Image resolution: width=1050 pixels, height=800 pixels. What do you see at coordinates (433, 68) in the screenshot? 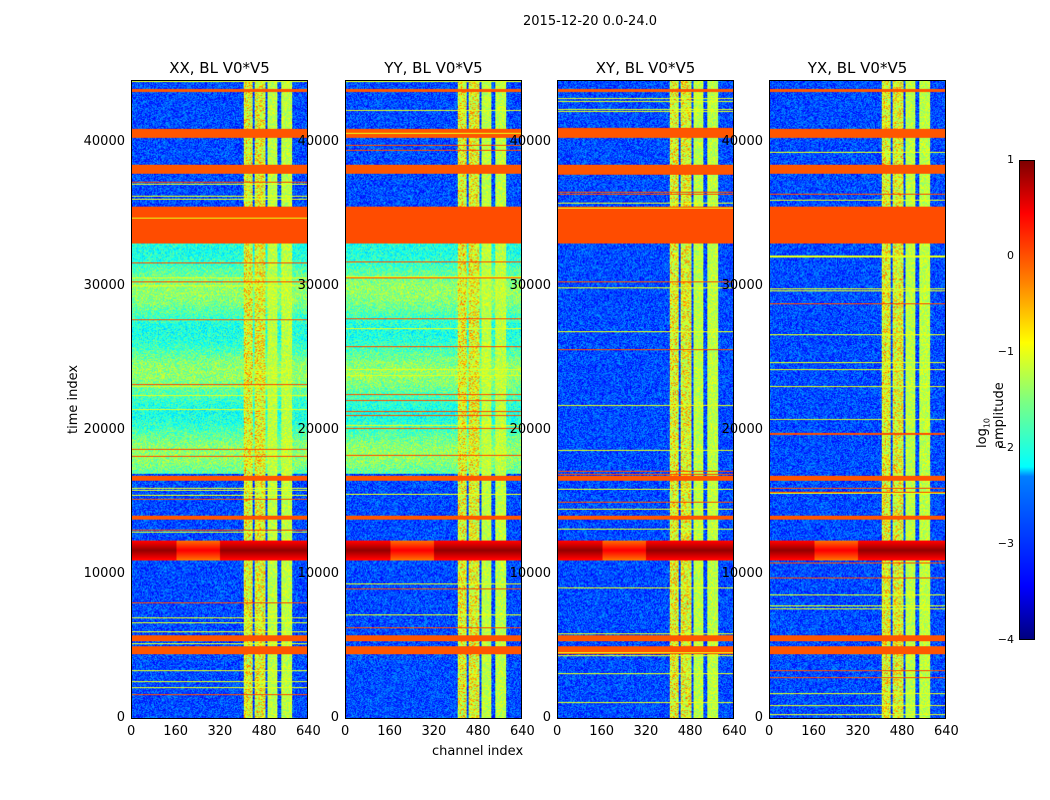
I see `panel-title: YY, BL V0*V5` at bounding box center [433, 68].